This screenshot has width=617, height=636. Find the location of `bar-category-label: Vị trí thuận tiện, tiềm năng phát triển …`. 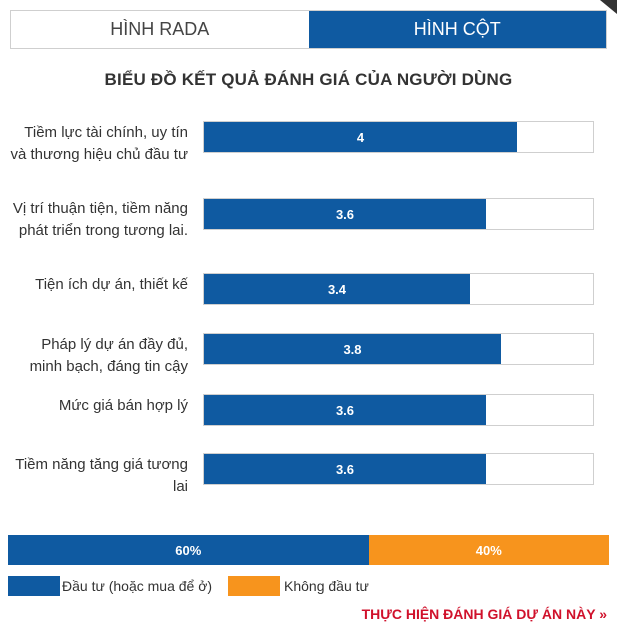

bar-category-label: Vị trí thuận tiện, tiềm năng phát triển … is located at coordinates (100, 219).